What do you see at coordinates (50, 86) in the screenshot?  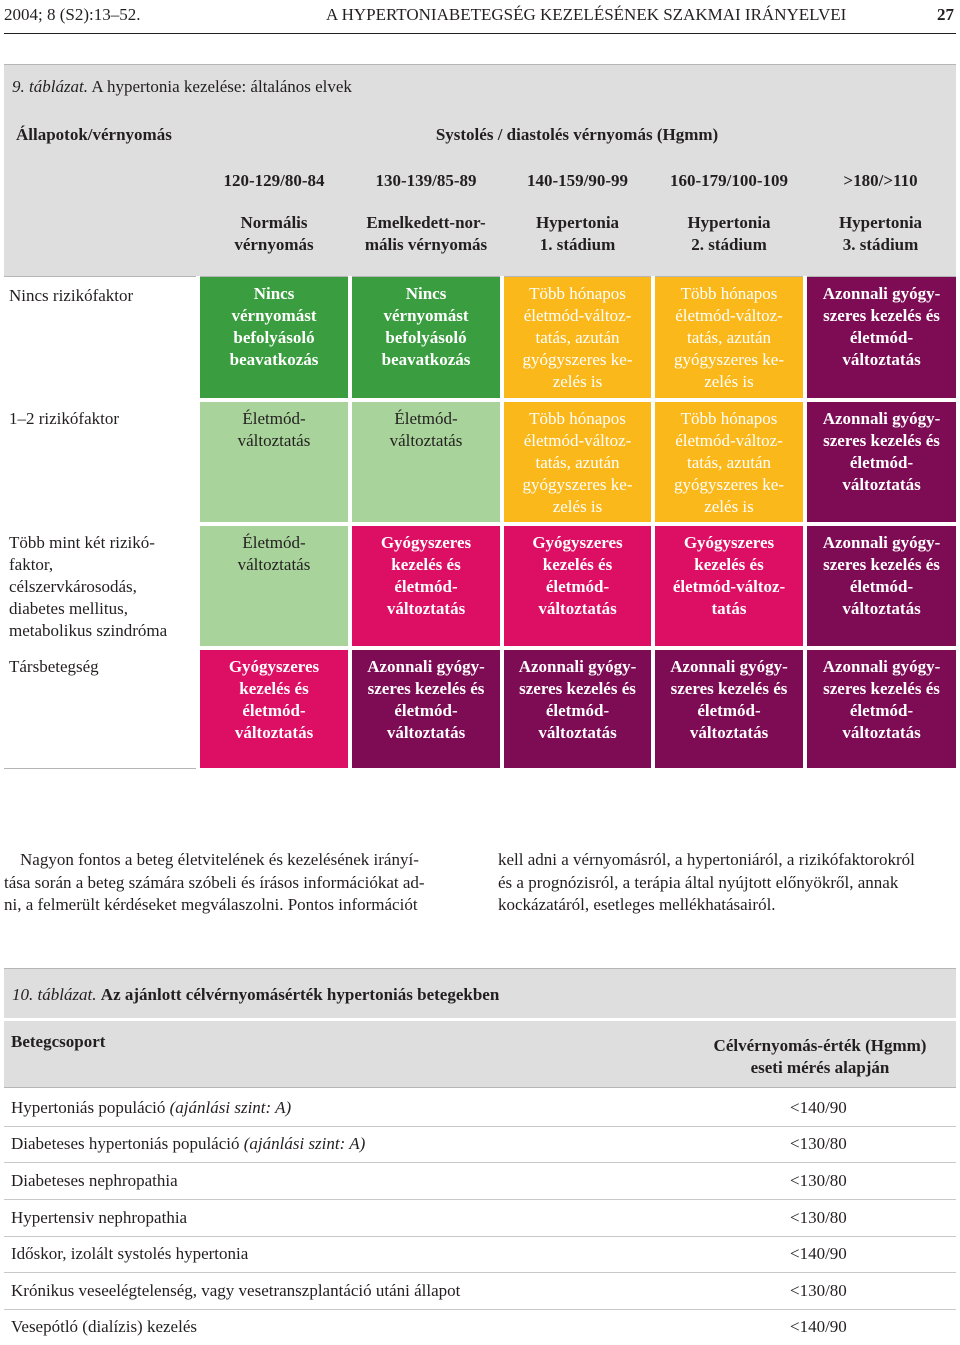 I see `table9-caption-label: 9. táblázat.` at bounding box center [50, 86].